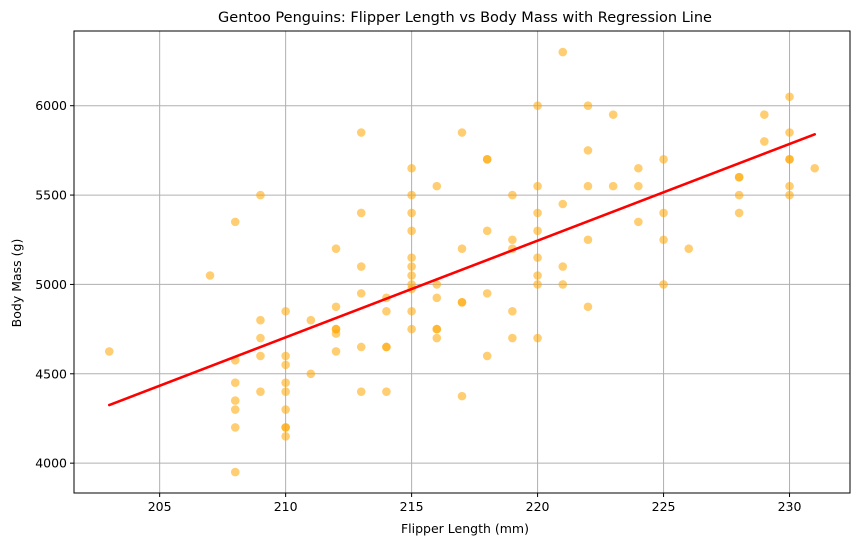 This screenshot has height=545, width=859. What do you see at coordinates (51, 373) in the screenshot?
I see `y-tick-label: 4500` at bounding box center [51, 373].